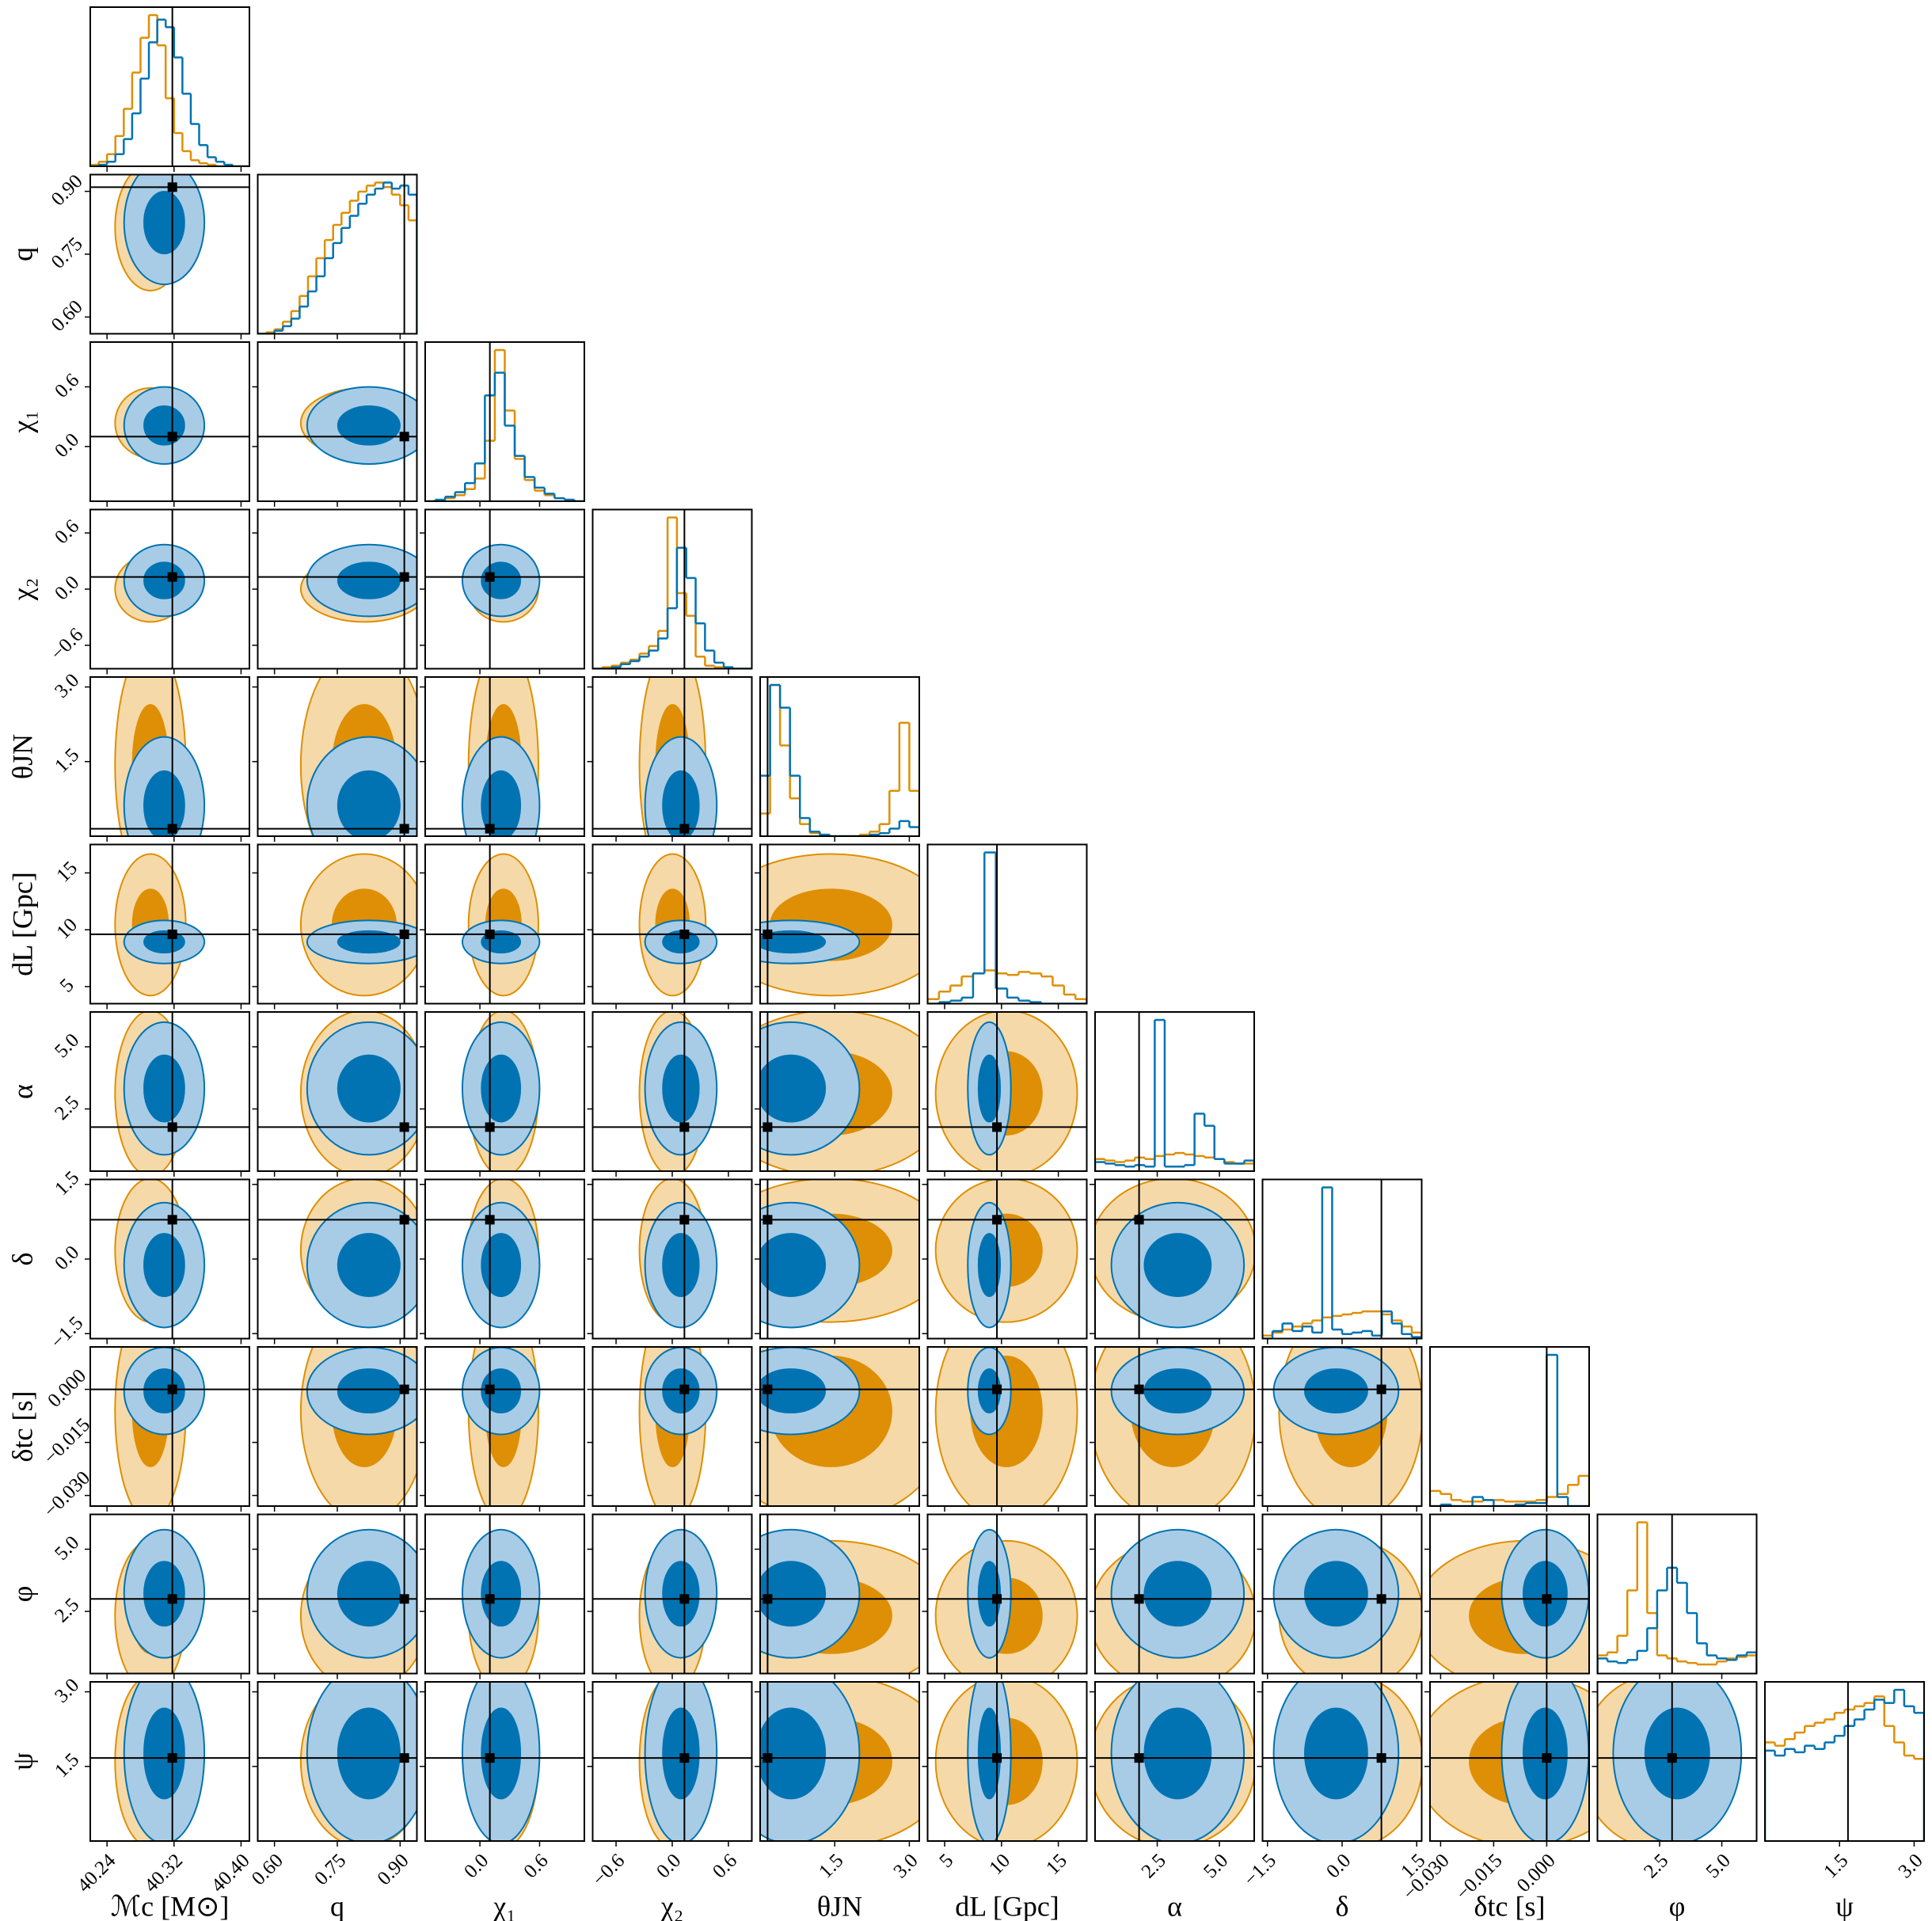  What do you see at coordinates (163, 1873) in the screenshot?
I see `x-tick-label: 40.32` at bounding box center [163, 1873].